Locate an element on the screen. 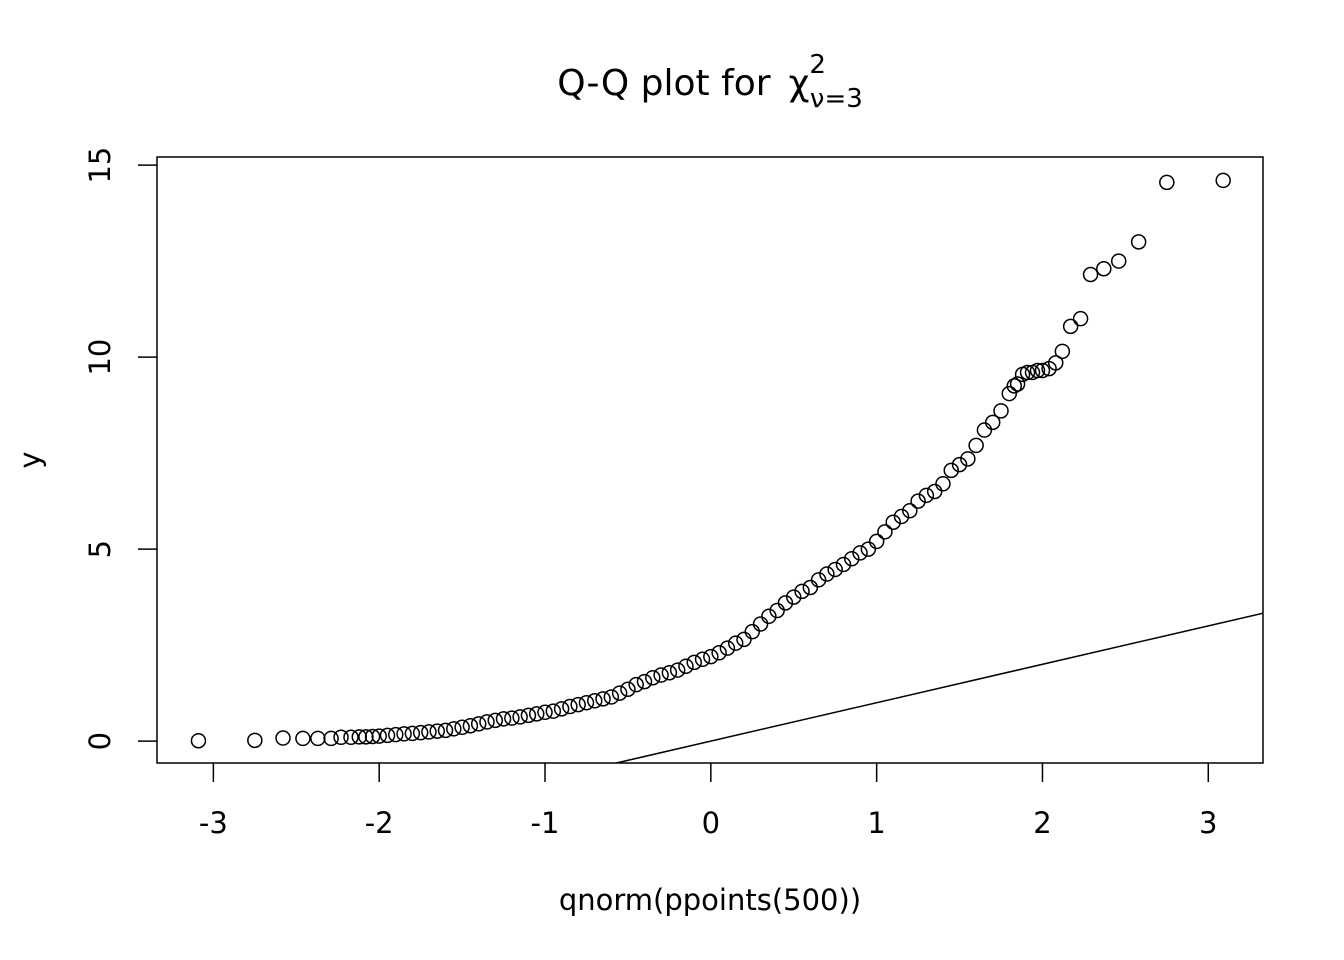 The height and width of the screenshot is (960, 1344). x-tick-label: -1 is located at coordinates (545, 823).